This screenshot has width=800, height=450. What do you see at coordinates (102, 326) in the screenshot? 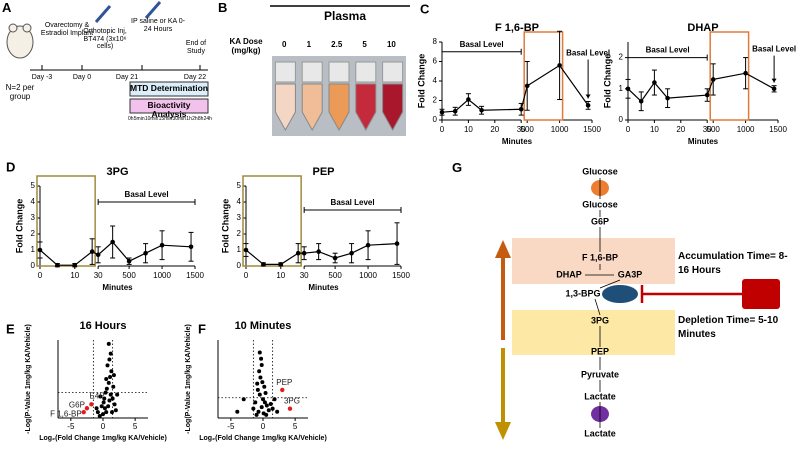
I see `chart-title: 16 Hours` at bounding box center [102, 326].